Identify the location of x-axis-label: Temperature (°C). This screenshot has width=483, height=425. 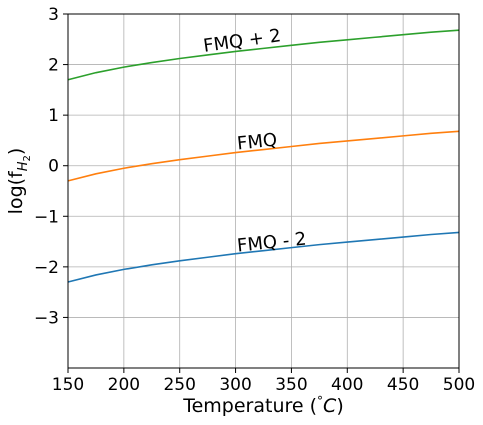
(263, 405).